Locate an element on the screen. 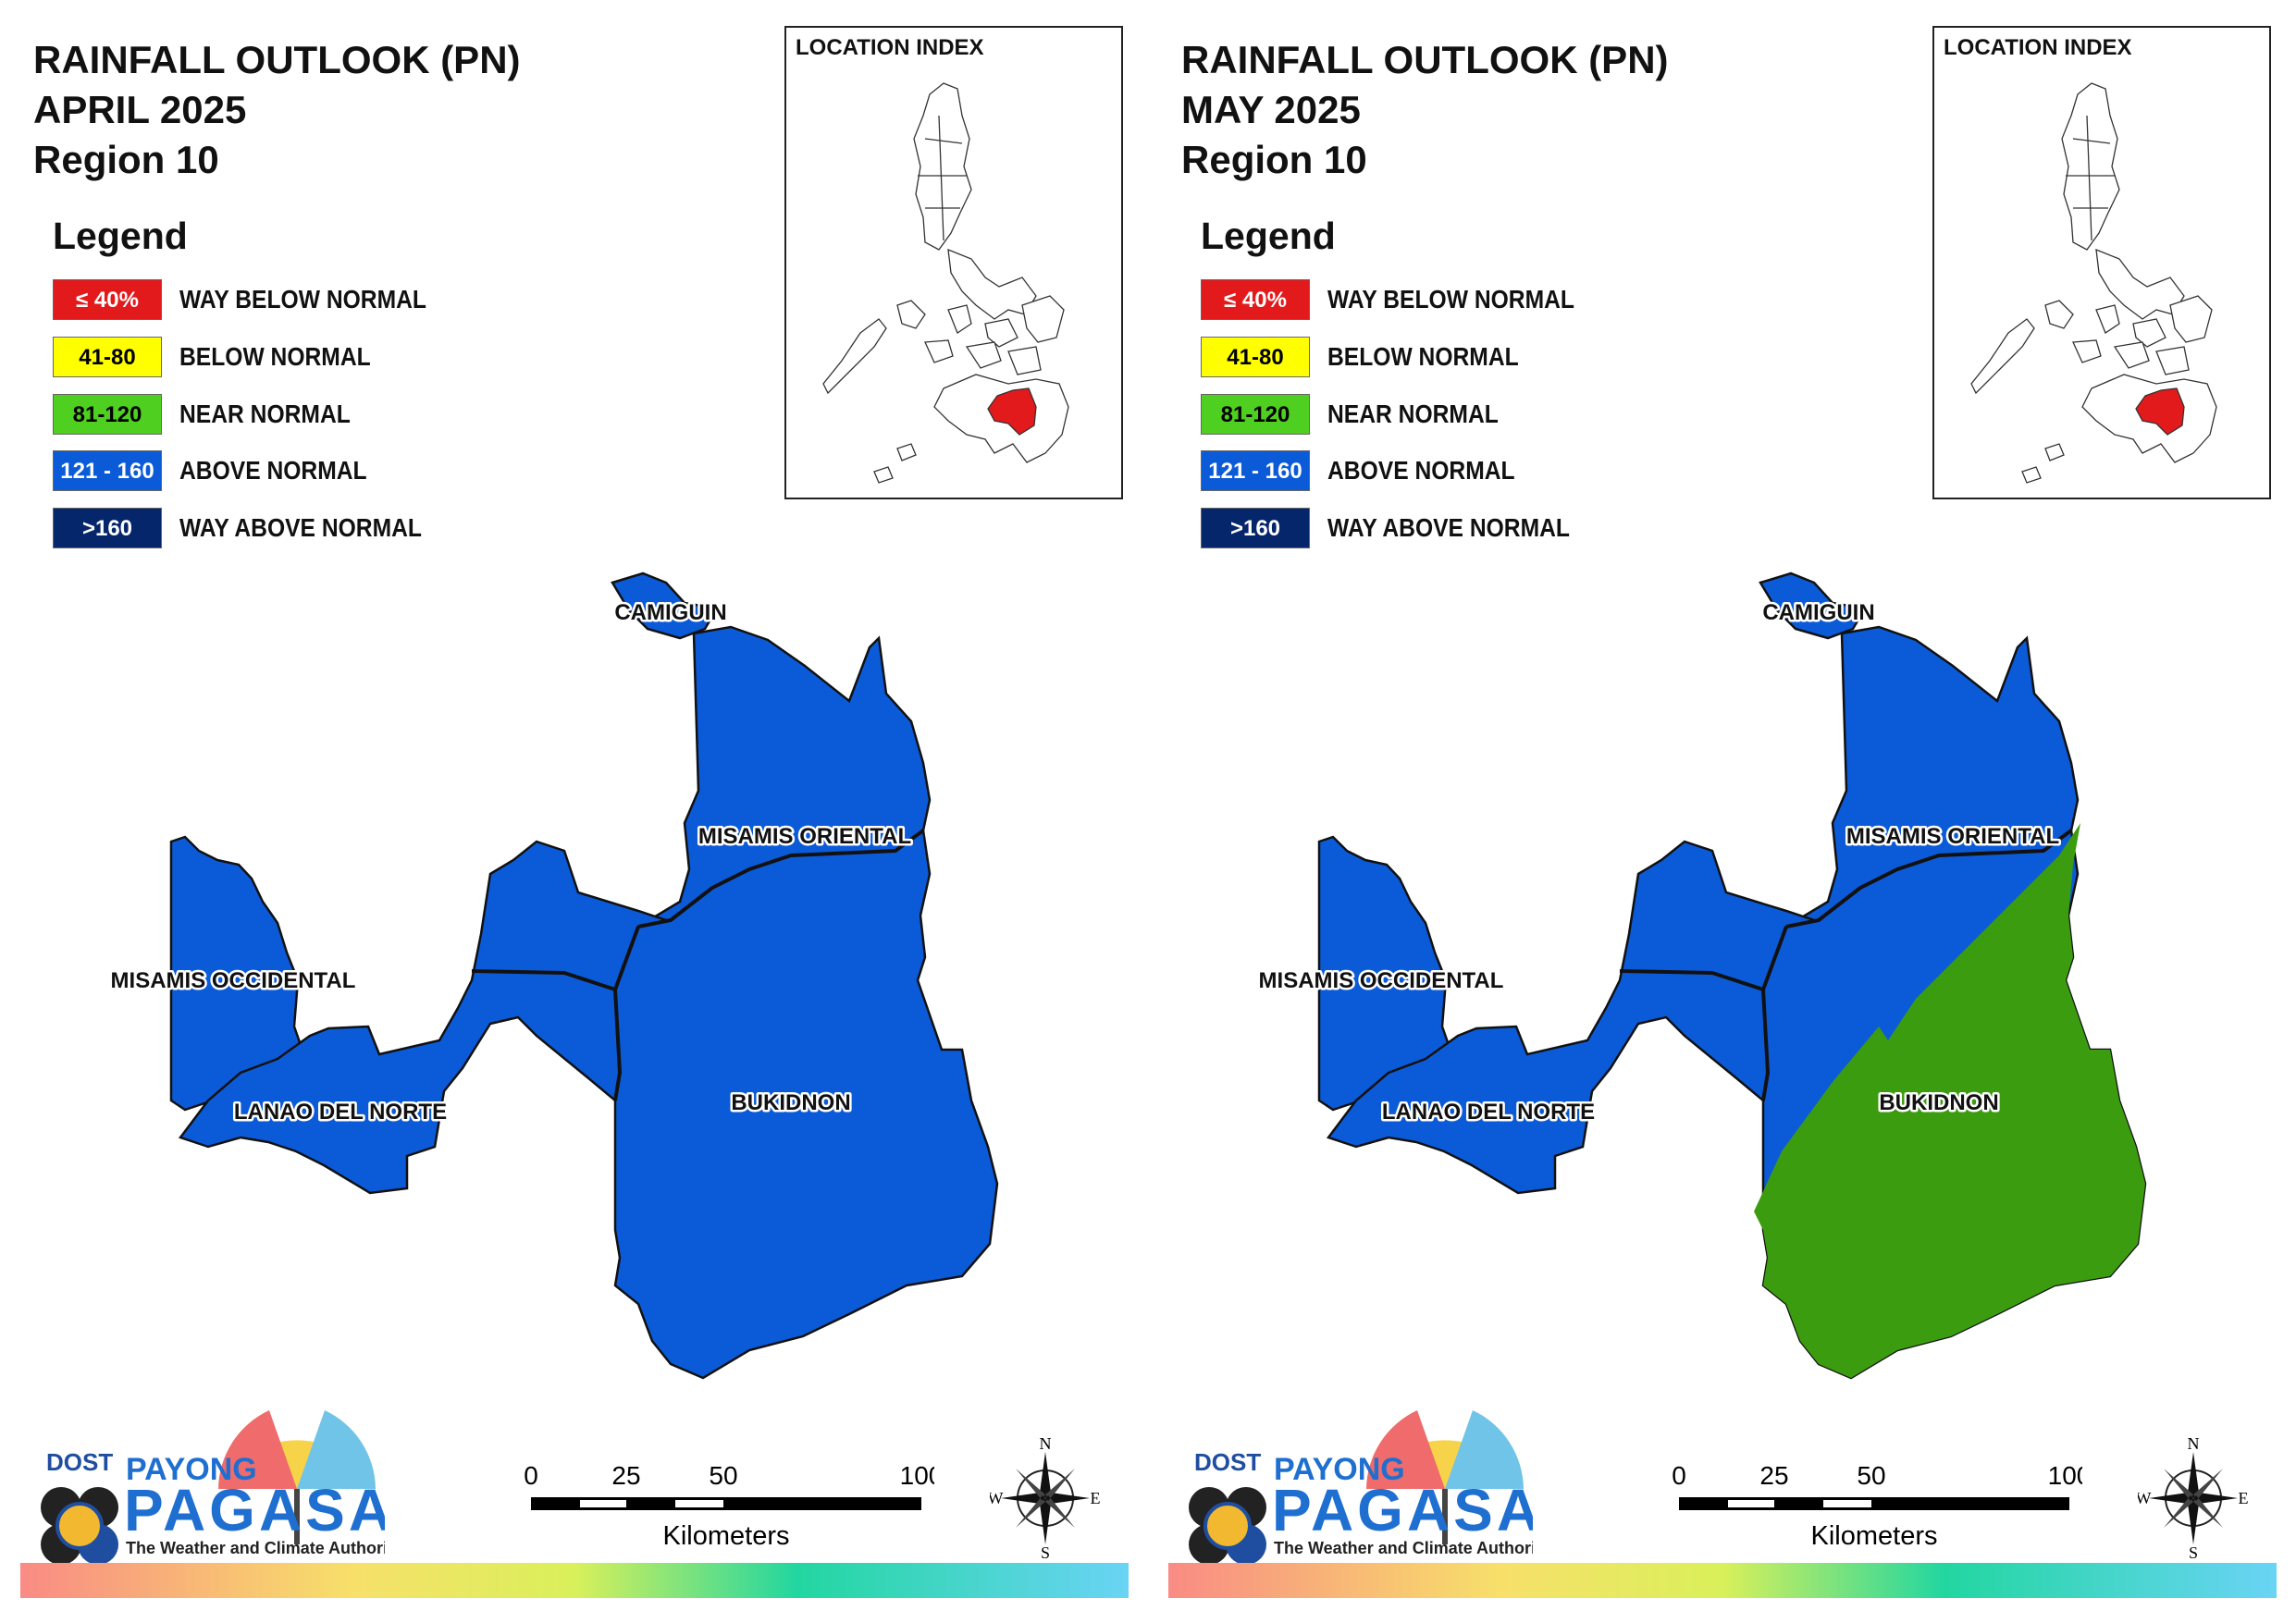  bukidnon-near-normal-shape is located at coordinates (1949, 1100).